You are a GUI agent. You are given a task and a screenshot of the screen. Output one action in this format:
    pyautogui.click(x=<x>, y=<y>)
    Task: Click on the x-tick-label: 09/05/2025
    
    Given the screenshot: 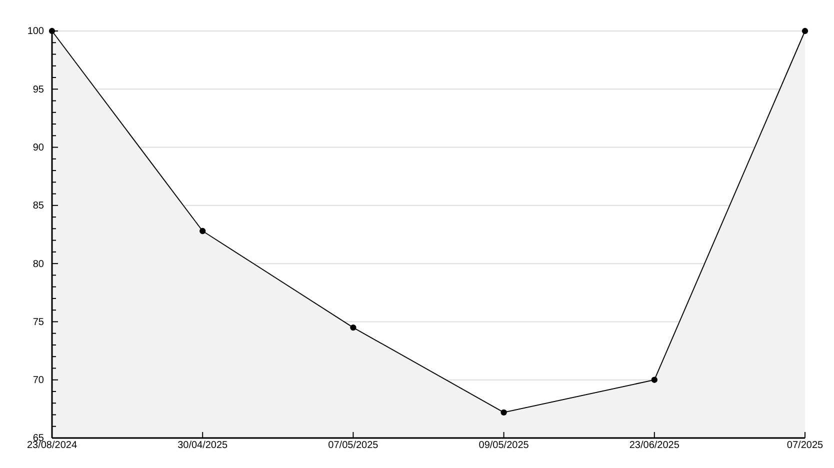 What is the action you would take?
    pyautogui.click(x=504, y=446)
    